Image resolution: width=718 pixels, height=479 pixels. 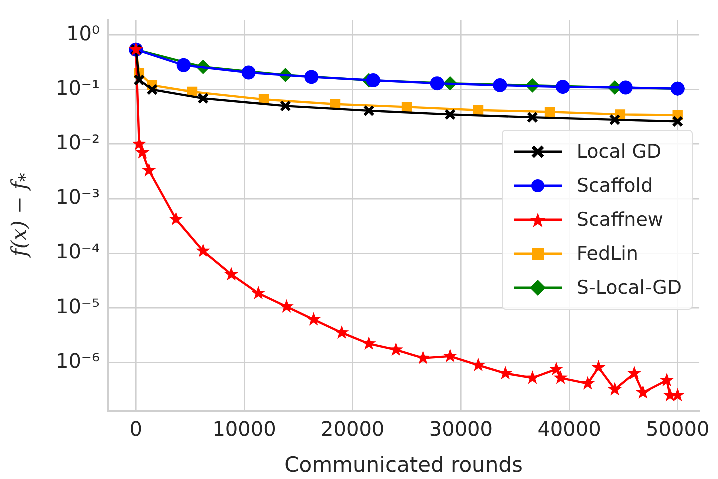 What do you see at coordinates (353, 429) in the screenshot?
I see `x-tick-label: 20000` at bounding box center [353, 429].